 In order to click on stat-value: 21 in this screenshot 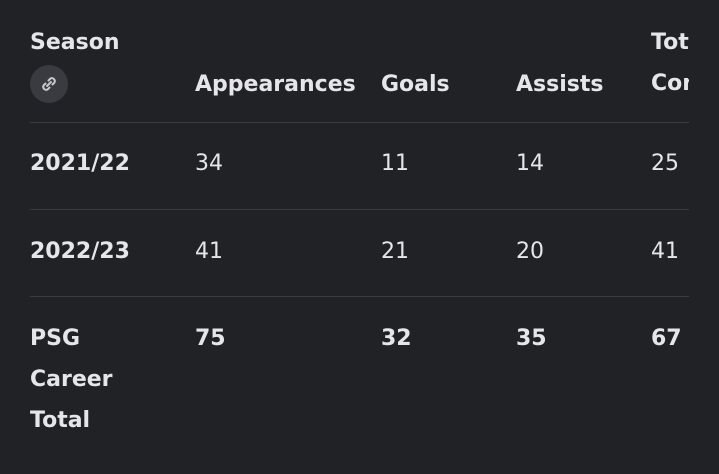, I will do `click(395, 251)`.